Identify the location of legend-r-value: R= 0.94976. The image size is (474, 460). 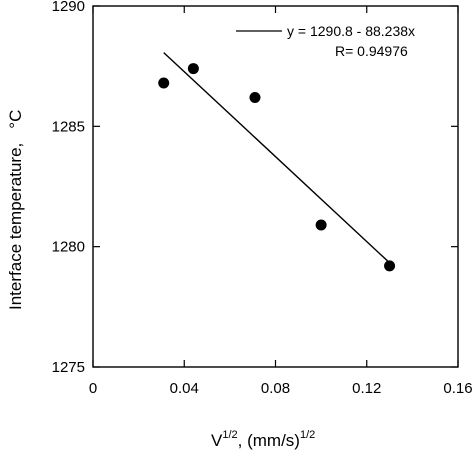
(371, 51).